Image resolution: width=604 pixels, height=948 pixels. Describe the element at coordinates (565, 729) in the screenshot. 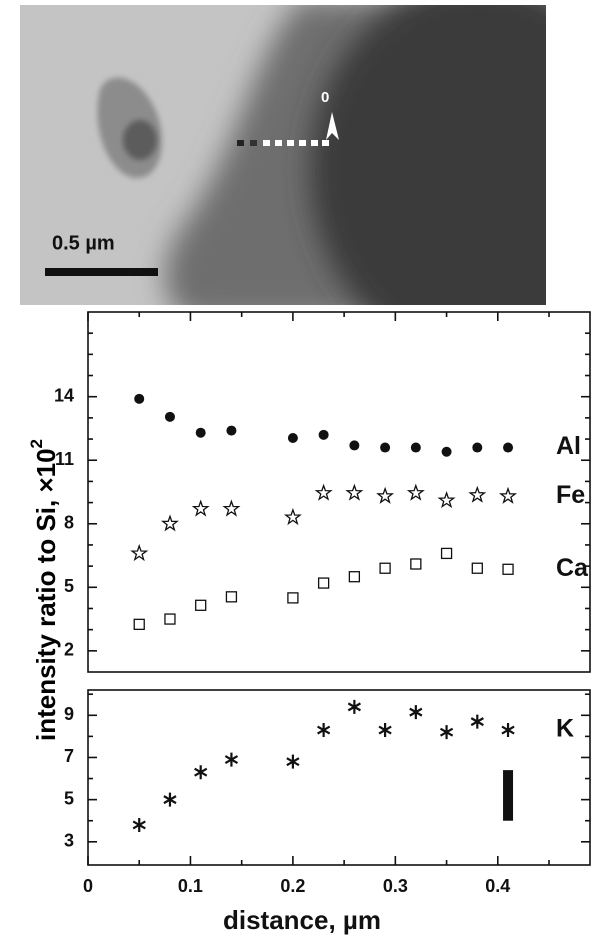

I see `series-label: K` at that location.